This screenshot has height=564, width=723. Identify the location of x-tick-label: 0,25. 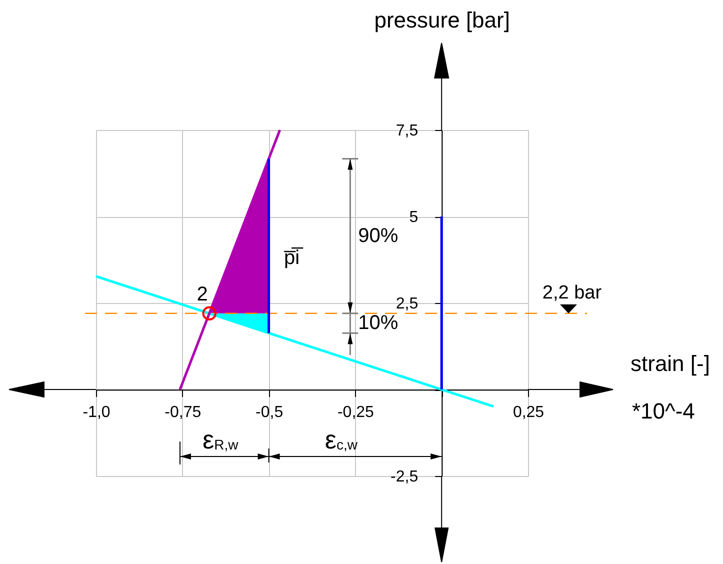
(528, 412).